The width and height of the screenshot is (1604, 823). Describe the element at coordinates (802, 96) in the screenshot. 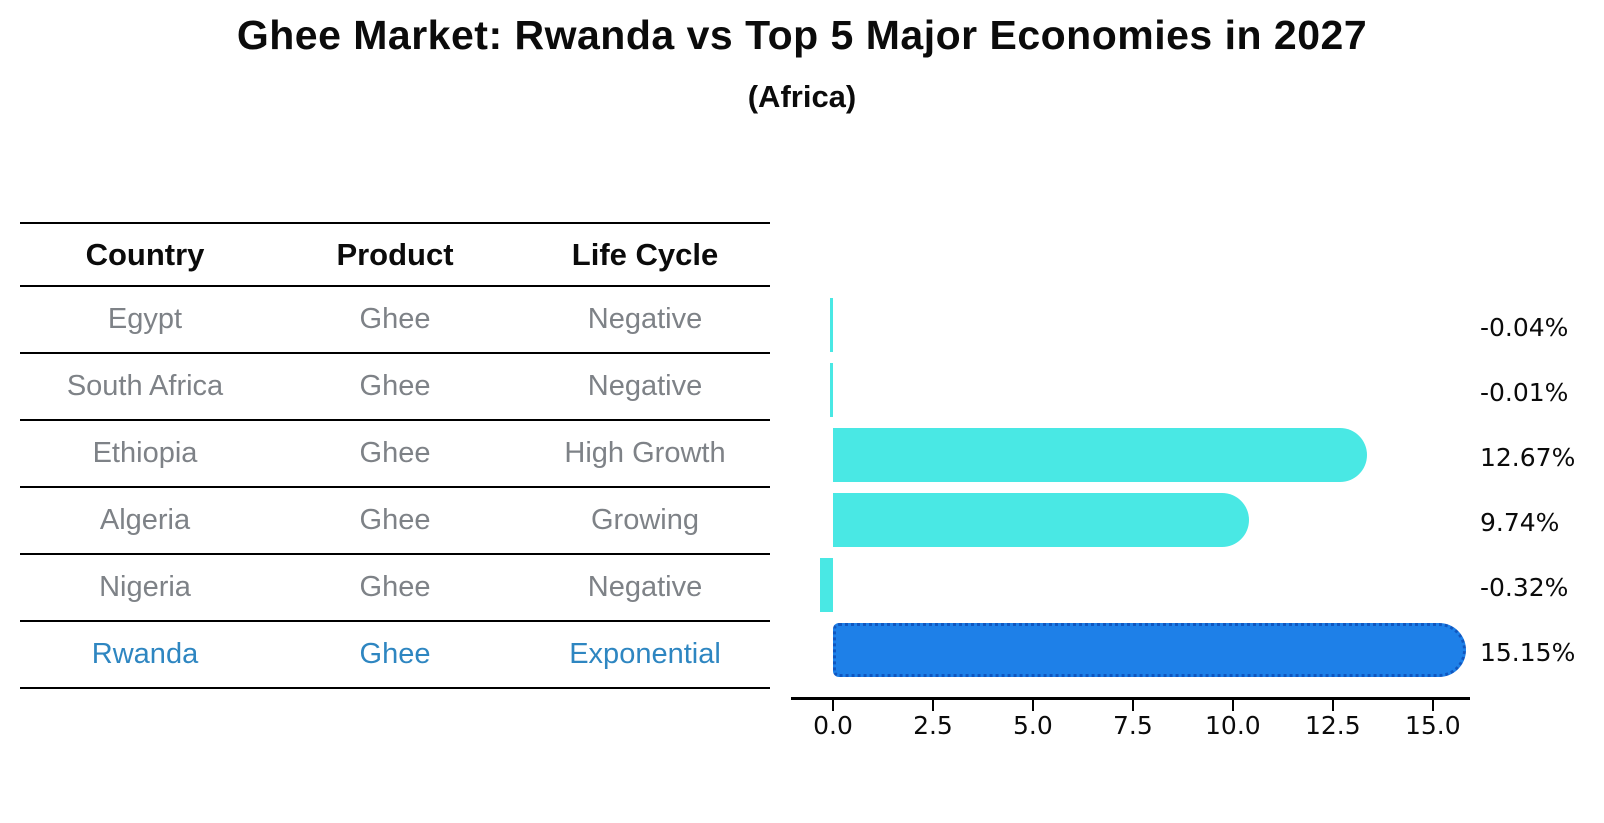

I see `chart-subtitle: (Africa)` at that location.